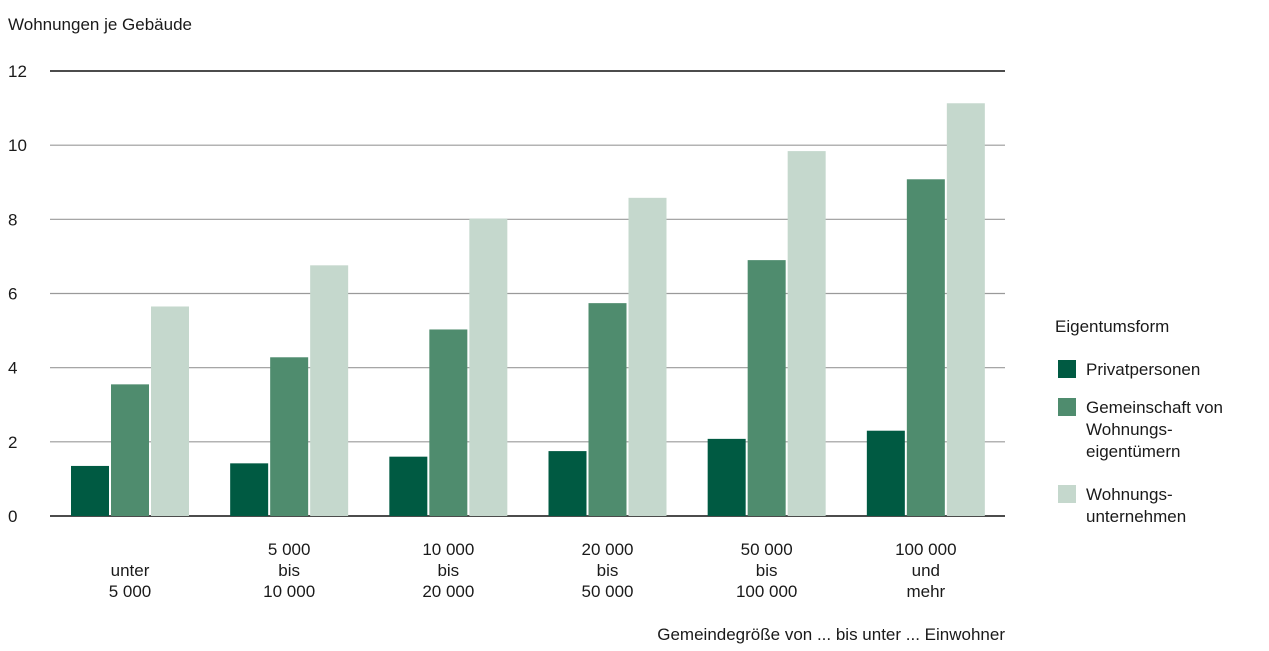  I want to click on y-tick-label: 12, so click(17, 71).